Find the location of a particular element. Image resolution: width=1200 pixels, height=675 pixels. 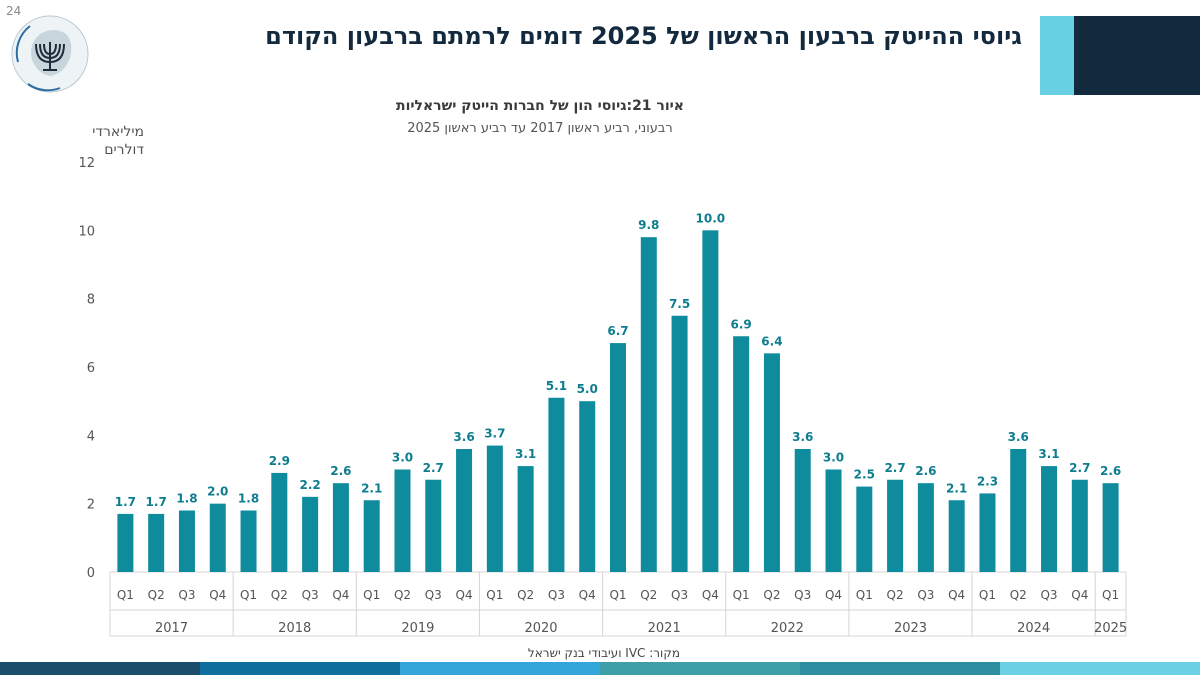

year-label: 2020 is located at coordinates (540, 628).